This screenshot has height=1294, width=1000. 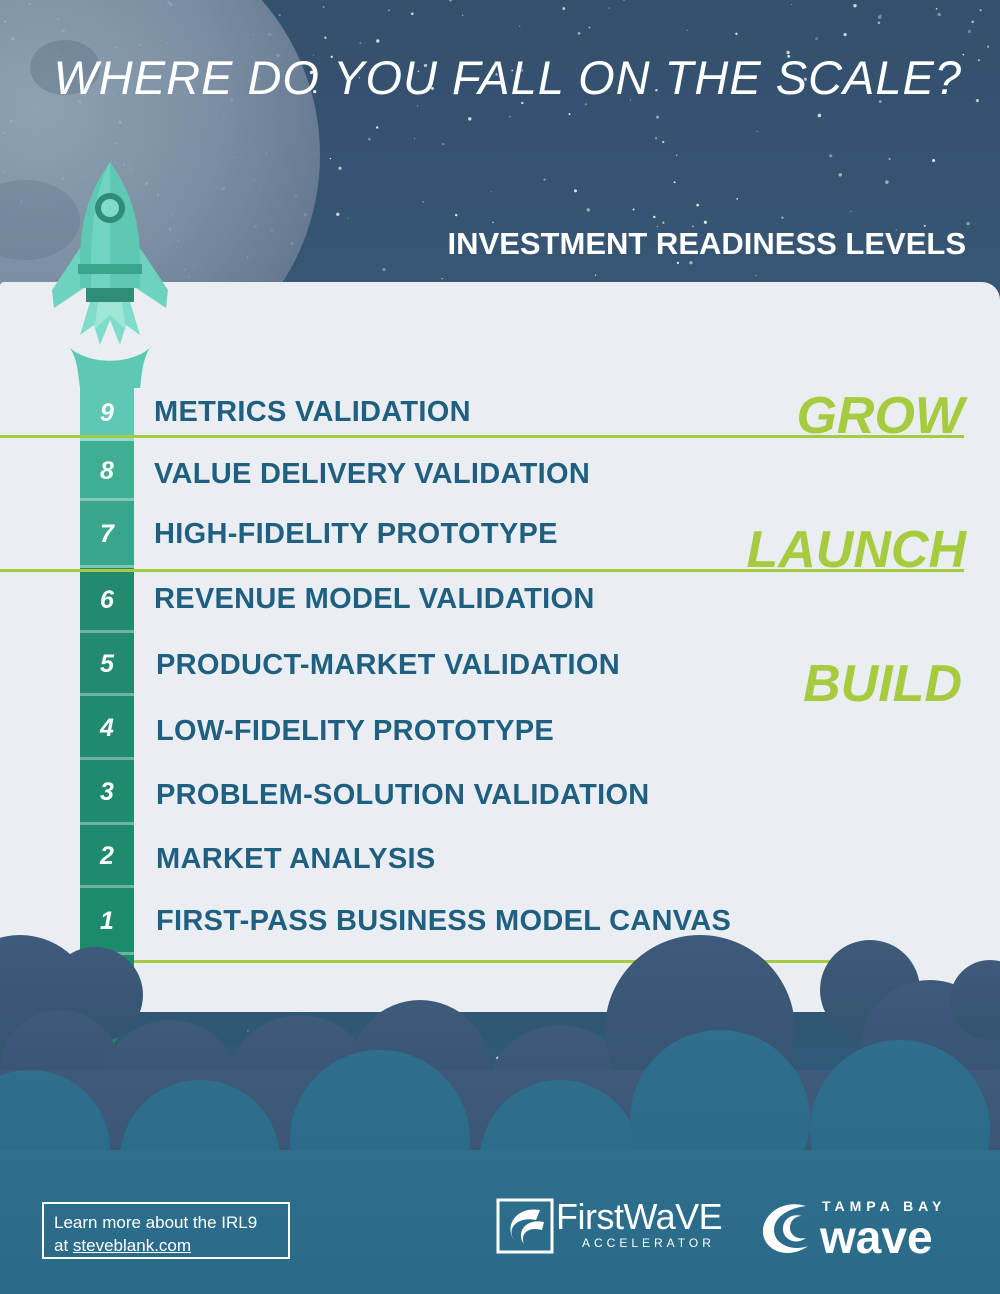 I want to click on stage-build: BUILD, so click(x=882, y=684).